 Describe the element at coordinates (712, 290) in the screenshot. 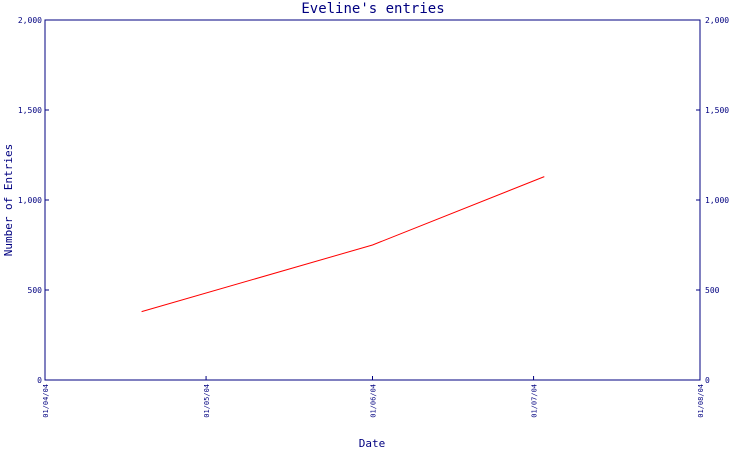

I see `y-tick-label-right: 500` at that location.